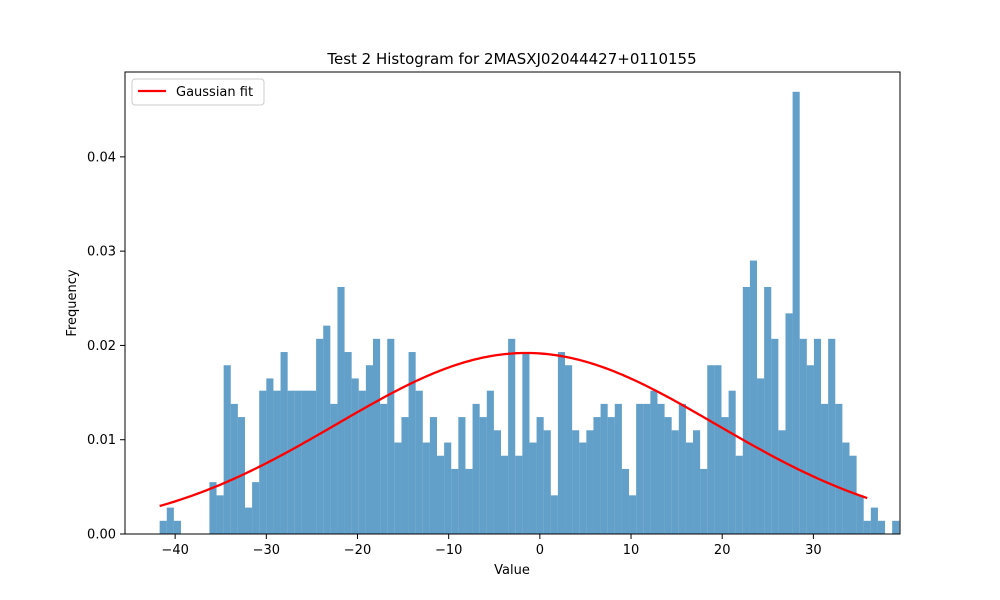 The height and width of the screenshot is (600, 1000). Describe the element at coordinates (813, 550) in the screenshot. I see `x-tick-label: 30` at that location.